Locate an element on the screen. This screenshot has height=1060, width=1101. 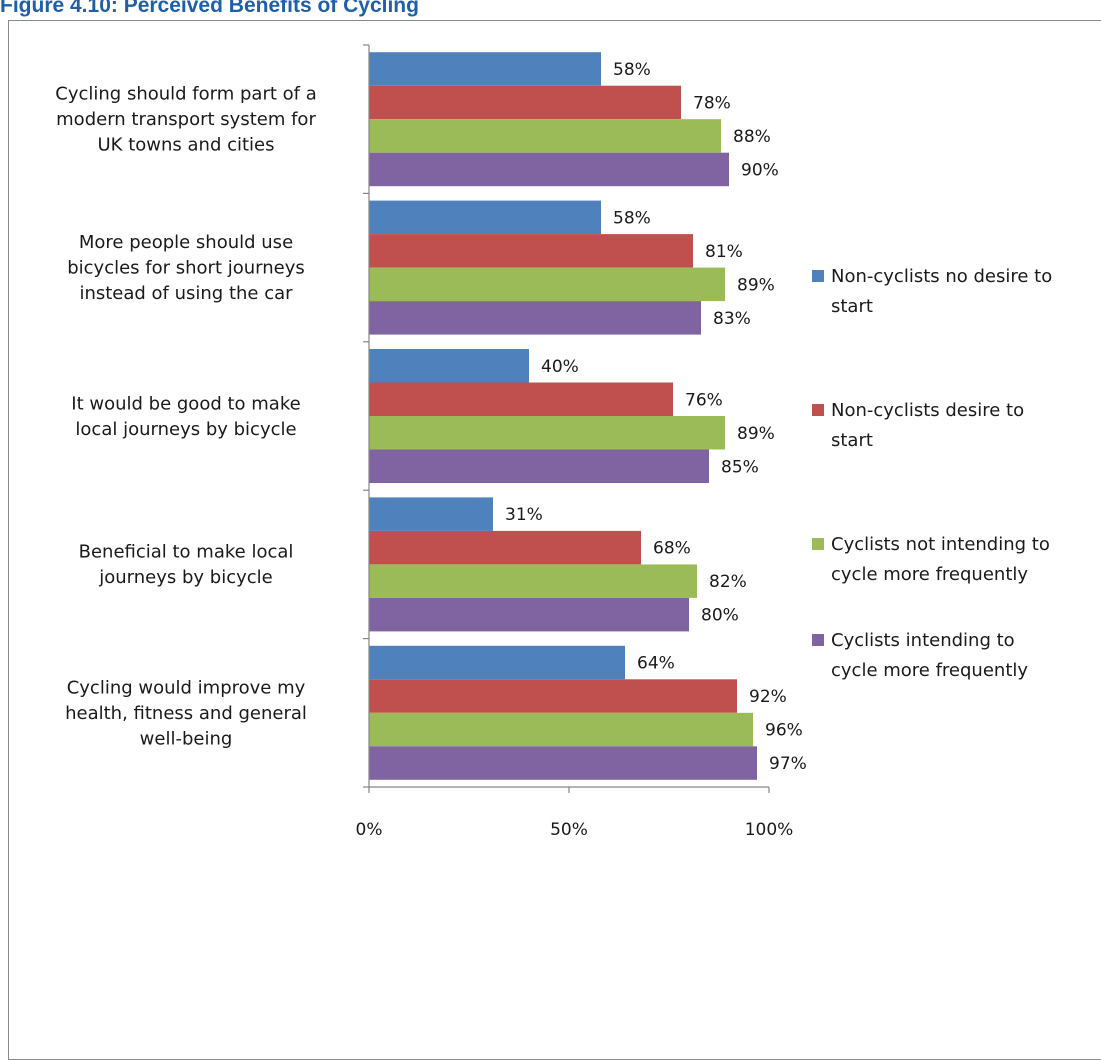
bar-s3-c1 is located at coordinates (535, 318).